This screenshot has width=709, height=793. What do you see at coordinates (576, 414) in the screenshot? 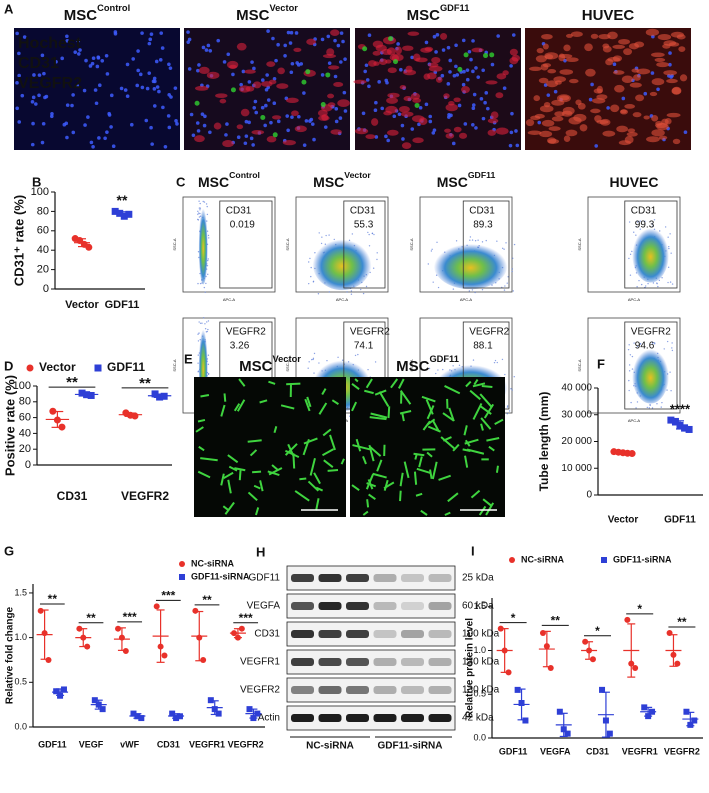
I see `y-tick-label: 30 000` at bounding box center [576, 414].